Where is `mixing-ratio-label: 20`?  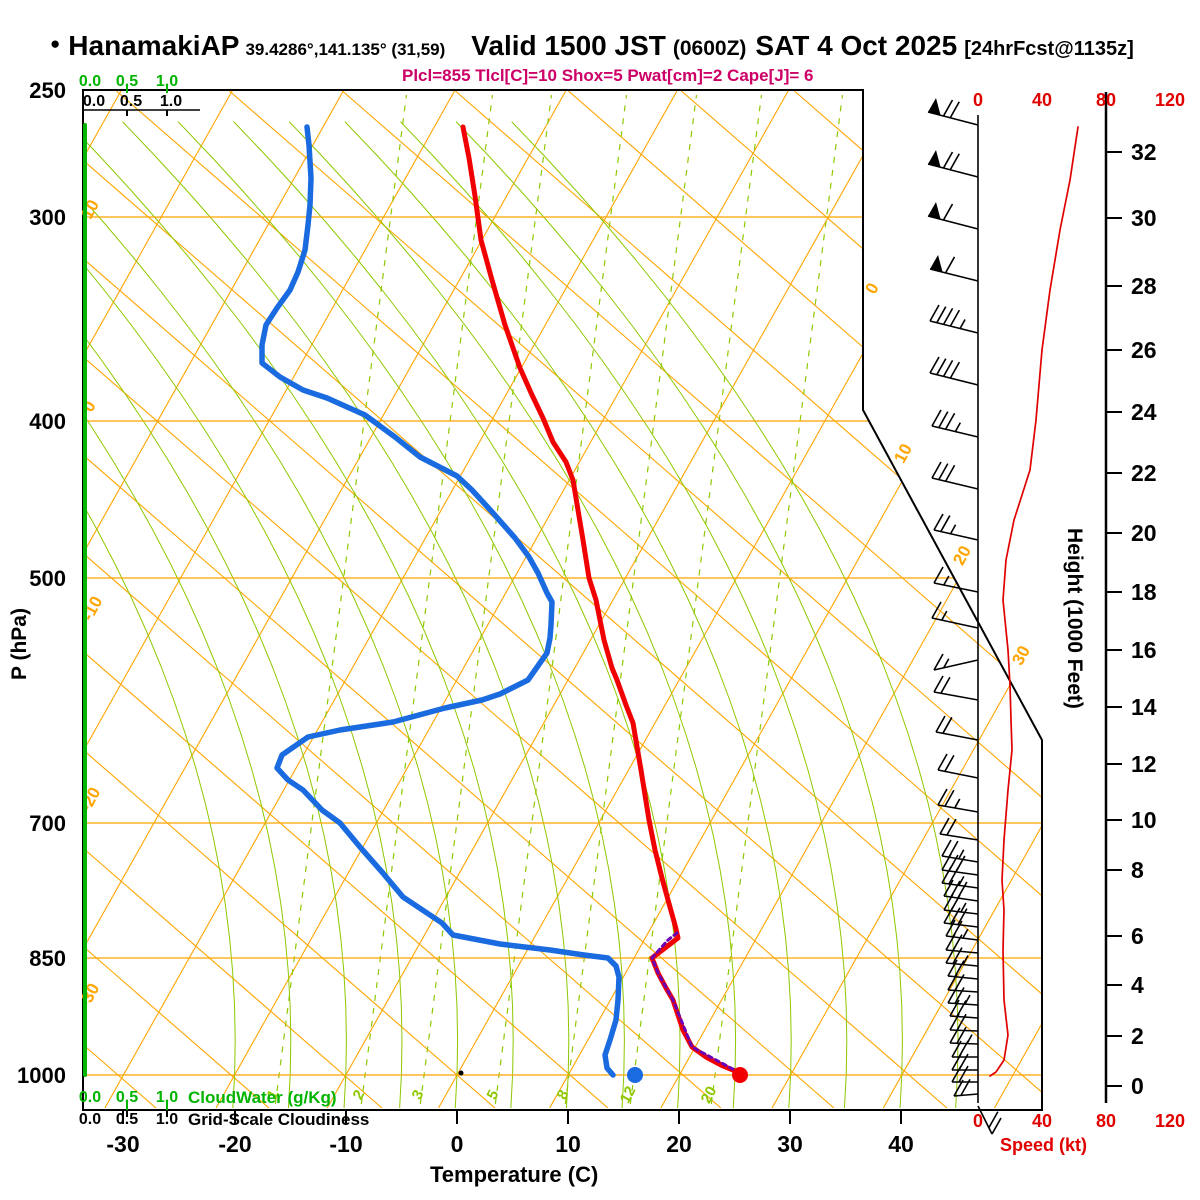 mixing-ratio-label: 20 is located at coordinates (709, 1095).